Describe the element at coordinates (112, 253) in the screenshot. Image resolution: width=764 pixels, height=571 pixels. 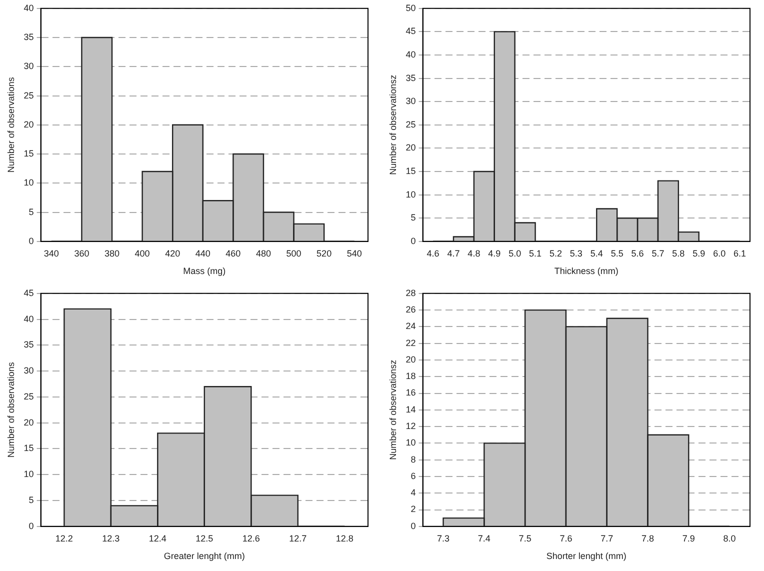
I see `x-tick-label: 380` at that location.